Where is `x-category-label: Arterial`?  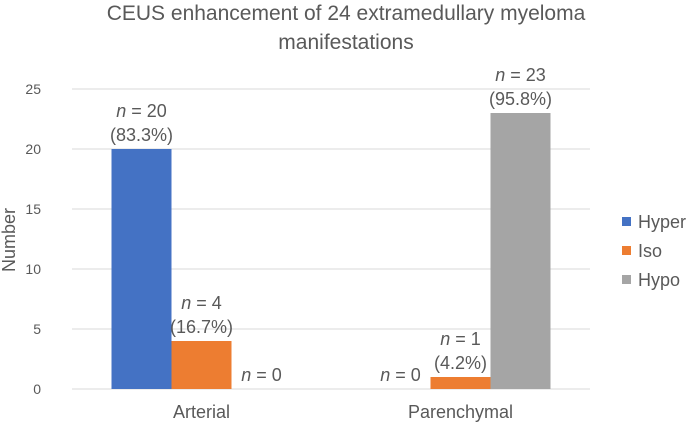 x-category-label: Arterial is located at coordinates (201, 412).